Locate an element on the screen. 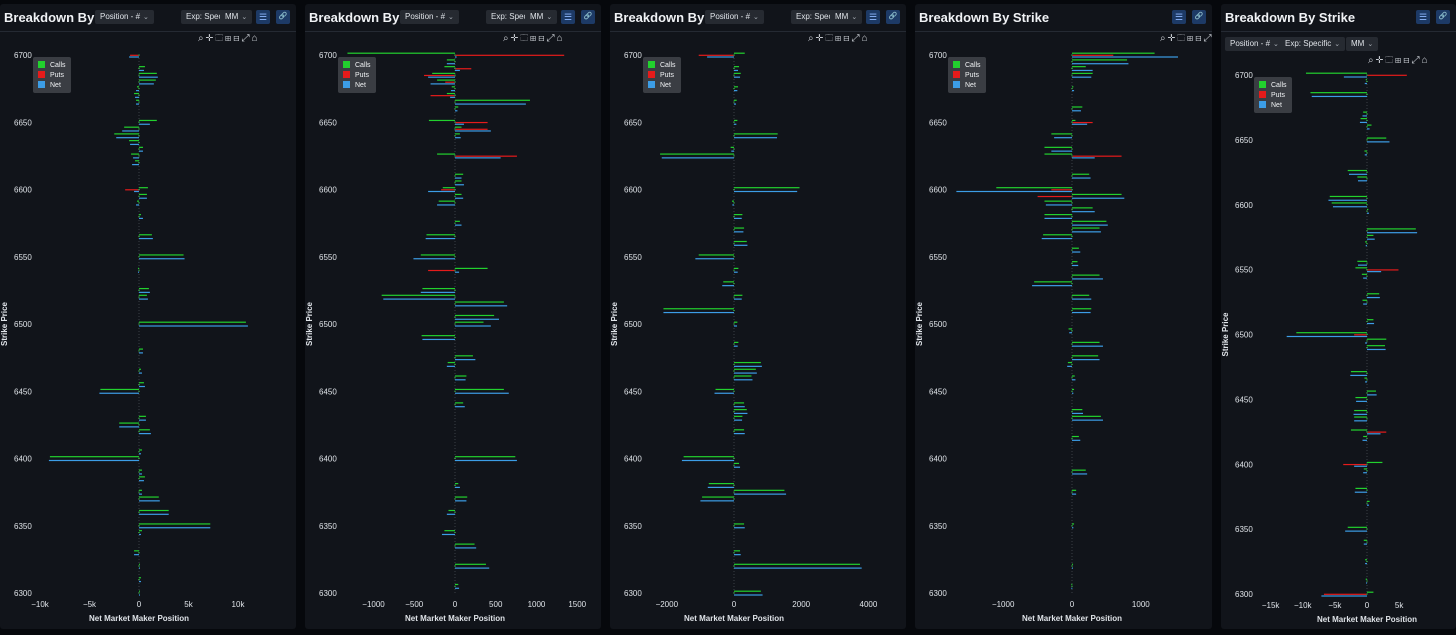 The height and width of the screenshot is (635, 1456). legend-swatch is located at coordinates (651, 64).